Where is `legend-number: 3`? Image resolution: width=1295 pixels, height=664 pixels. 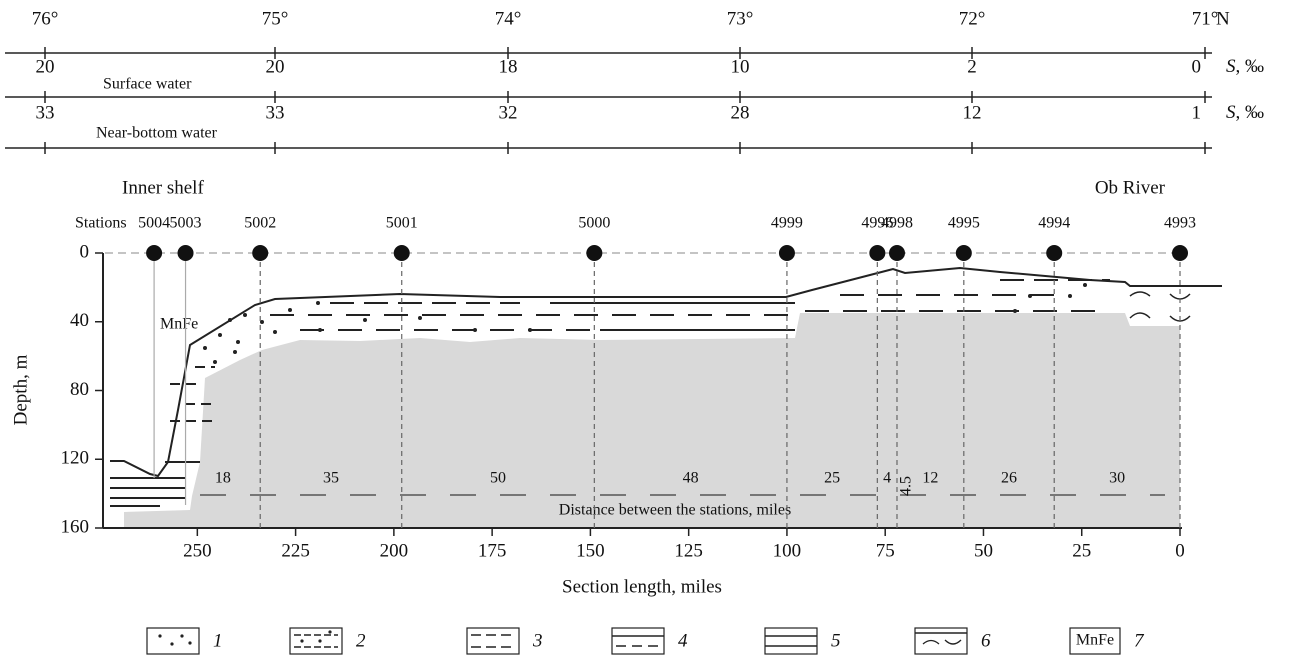
legend-number: 3 is located at coordinates (537, 640).